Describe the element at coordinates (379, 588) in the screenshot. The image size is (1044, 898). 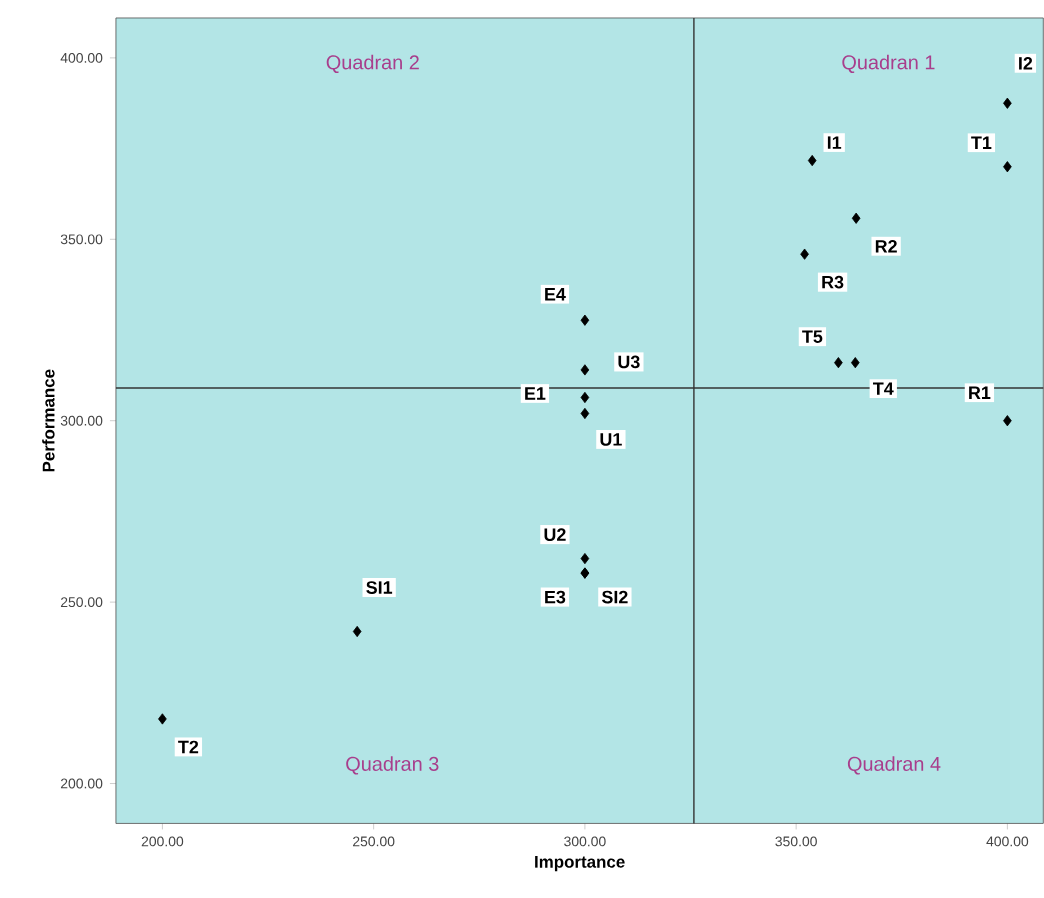
I see `annotation: SI1` at that location.